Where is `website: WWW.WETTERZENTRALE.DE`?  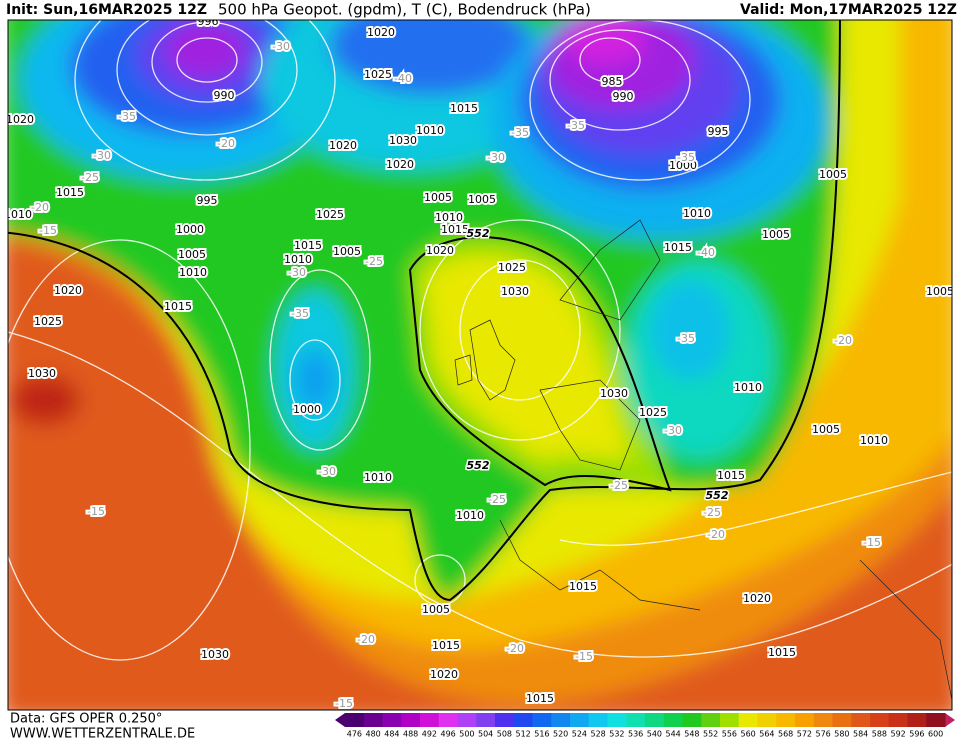 website: WWW.WETTERZENTRALE.DE is located at coordinates (102, 734).